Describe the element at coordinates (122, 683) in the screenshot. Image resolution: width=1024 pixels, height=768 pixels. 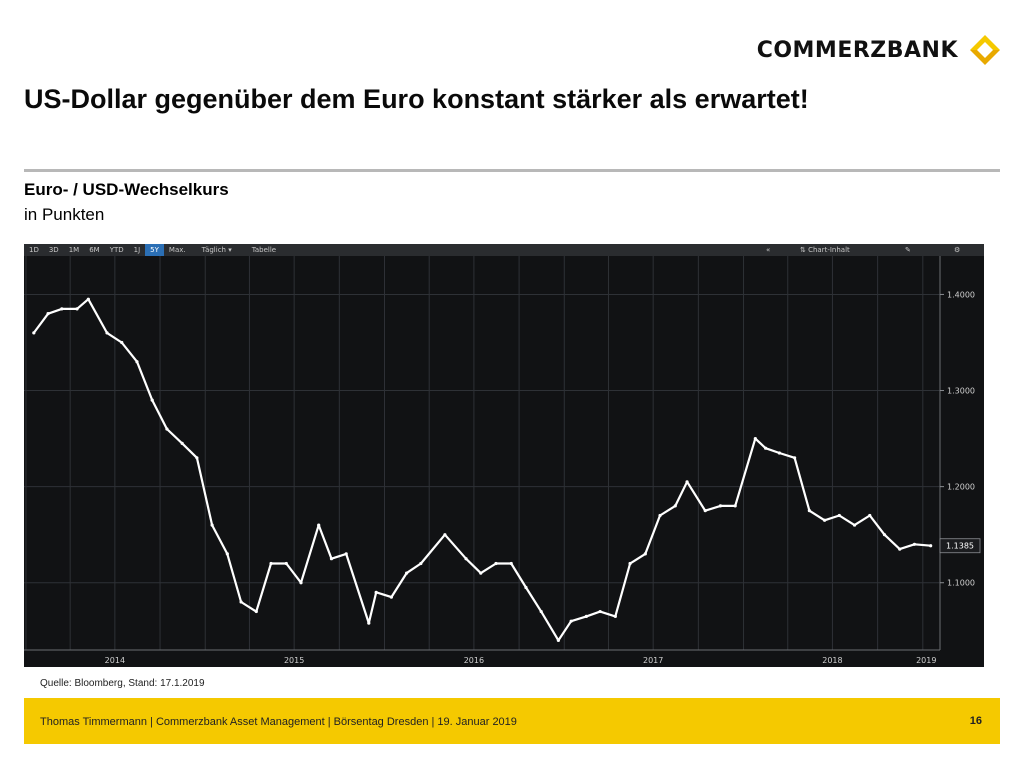
I see `source-note: Quelle: Bloomberg, Stand: 17.1.2019` at that location.